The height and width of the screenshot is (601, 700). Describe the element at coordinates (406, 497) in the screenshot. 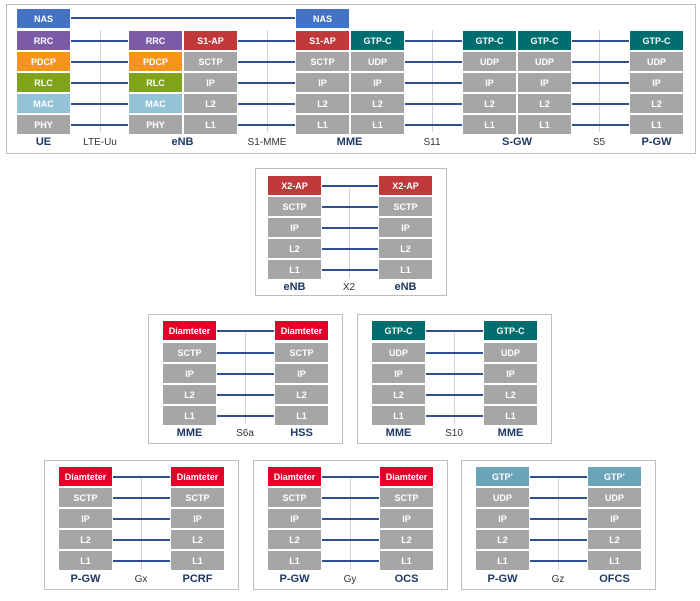

I see `gy-right-sctp-layer: SCTP` at that location.